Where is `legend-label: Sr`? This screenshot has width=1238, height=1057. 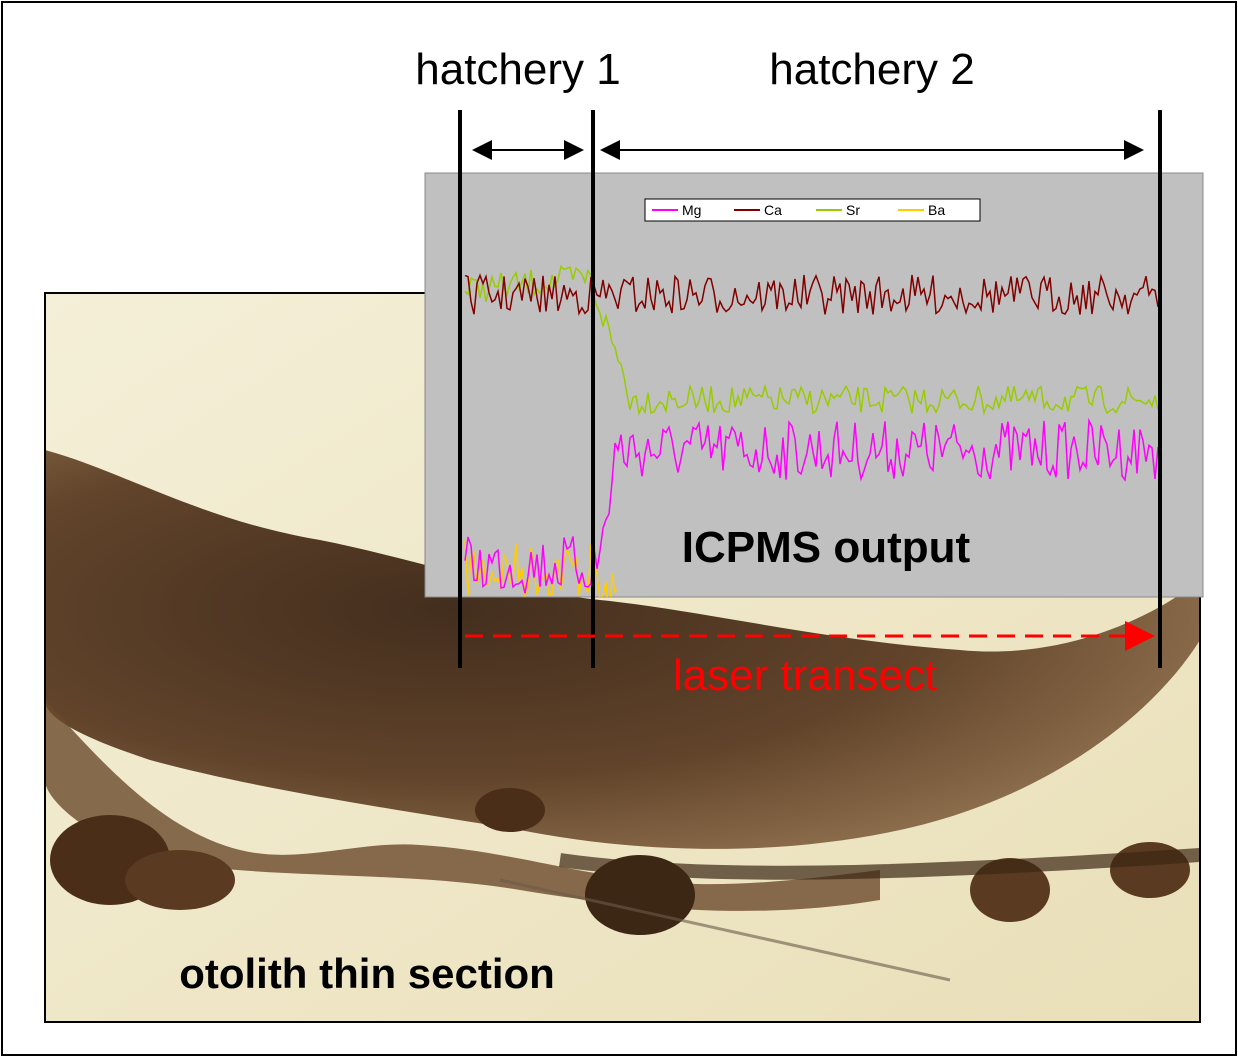 legend-label: Sr is located at coordinates (853, 210).